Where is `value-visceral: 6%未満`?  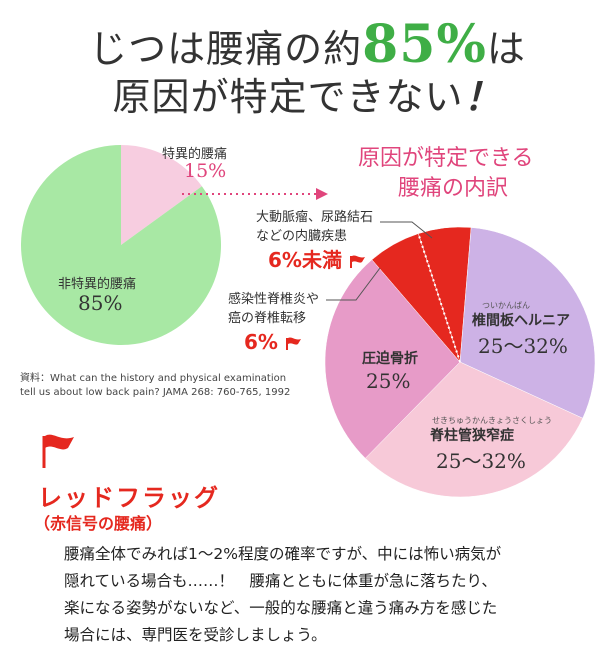 value-visceral: 6%未満 is located at coordinates (317, 258).